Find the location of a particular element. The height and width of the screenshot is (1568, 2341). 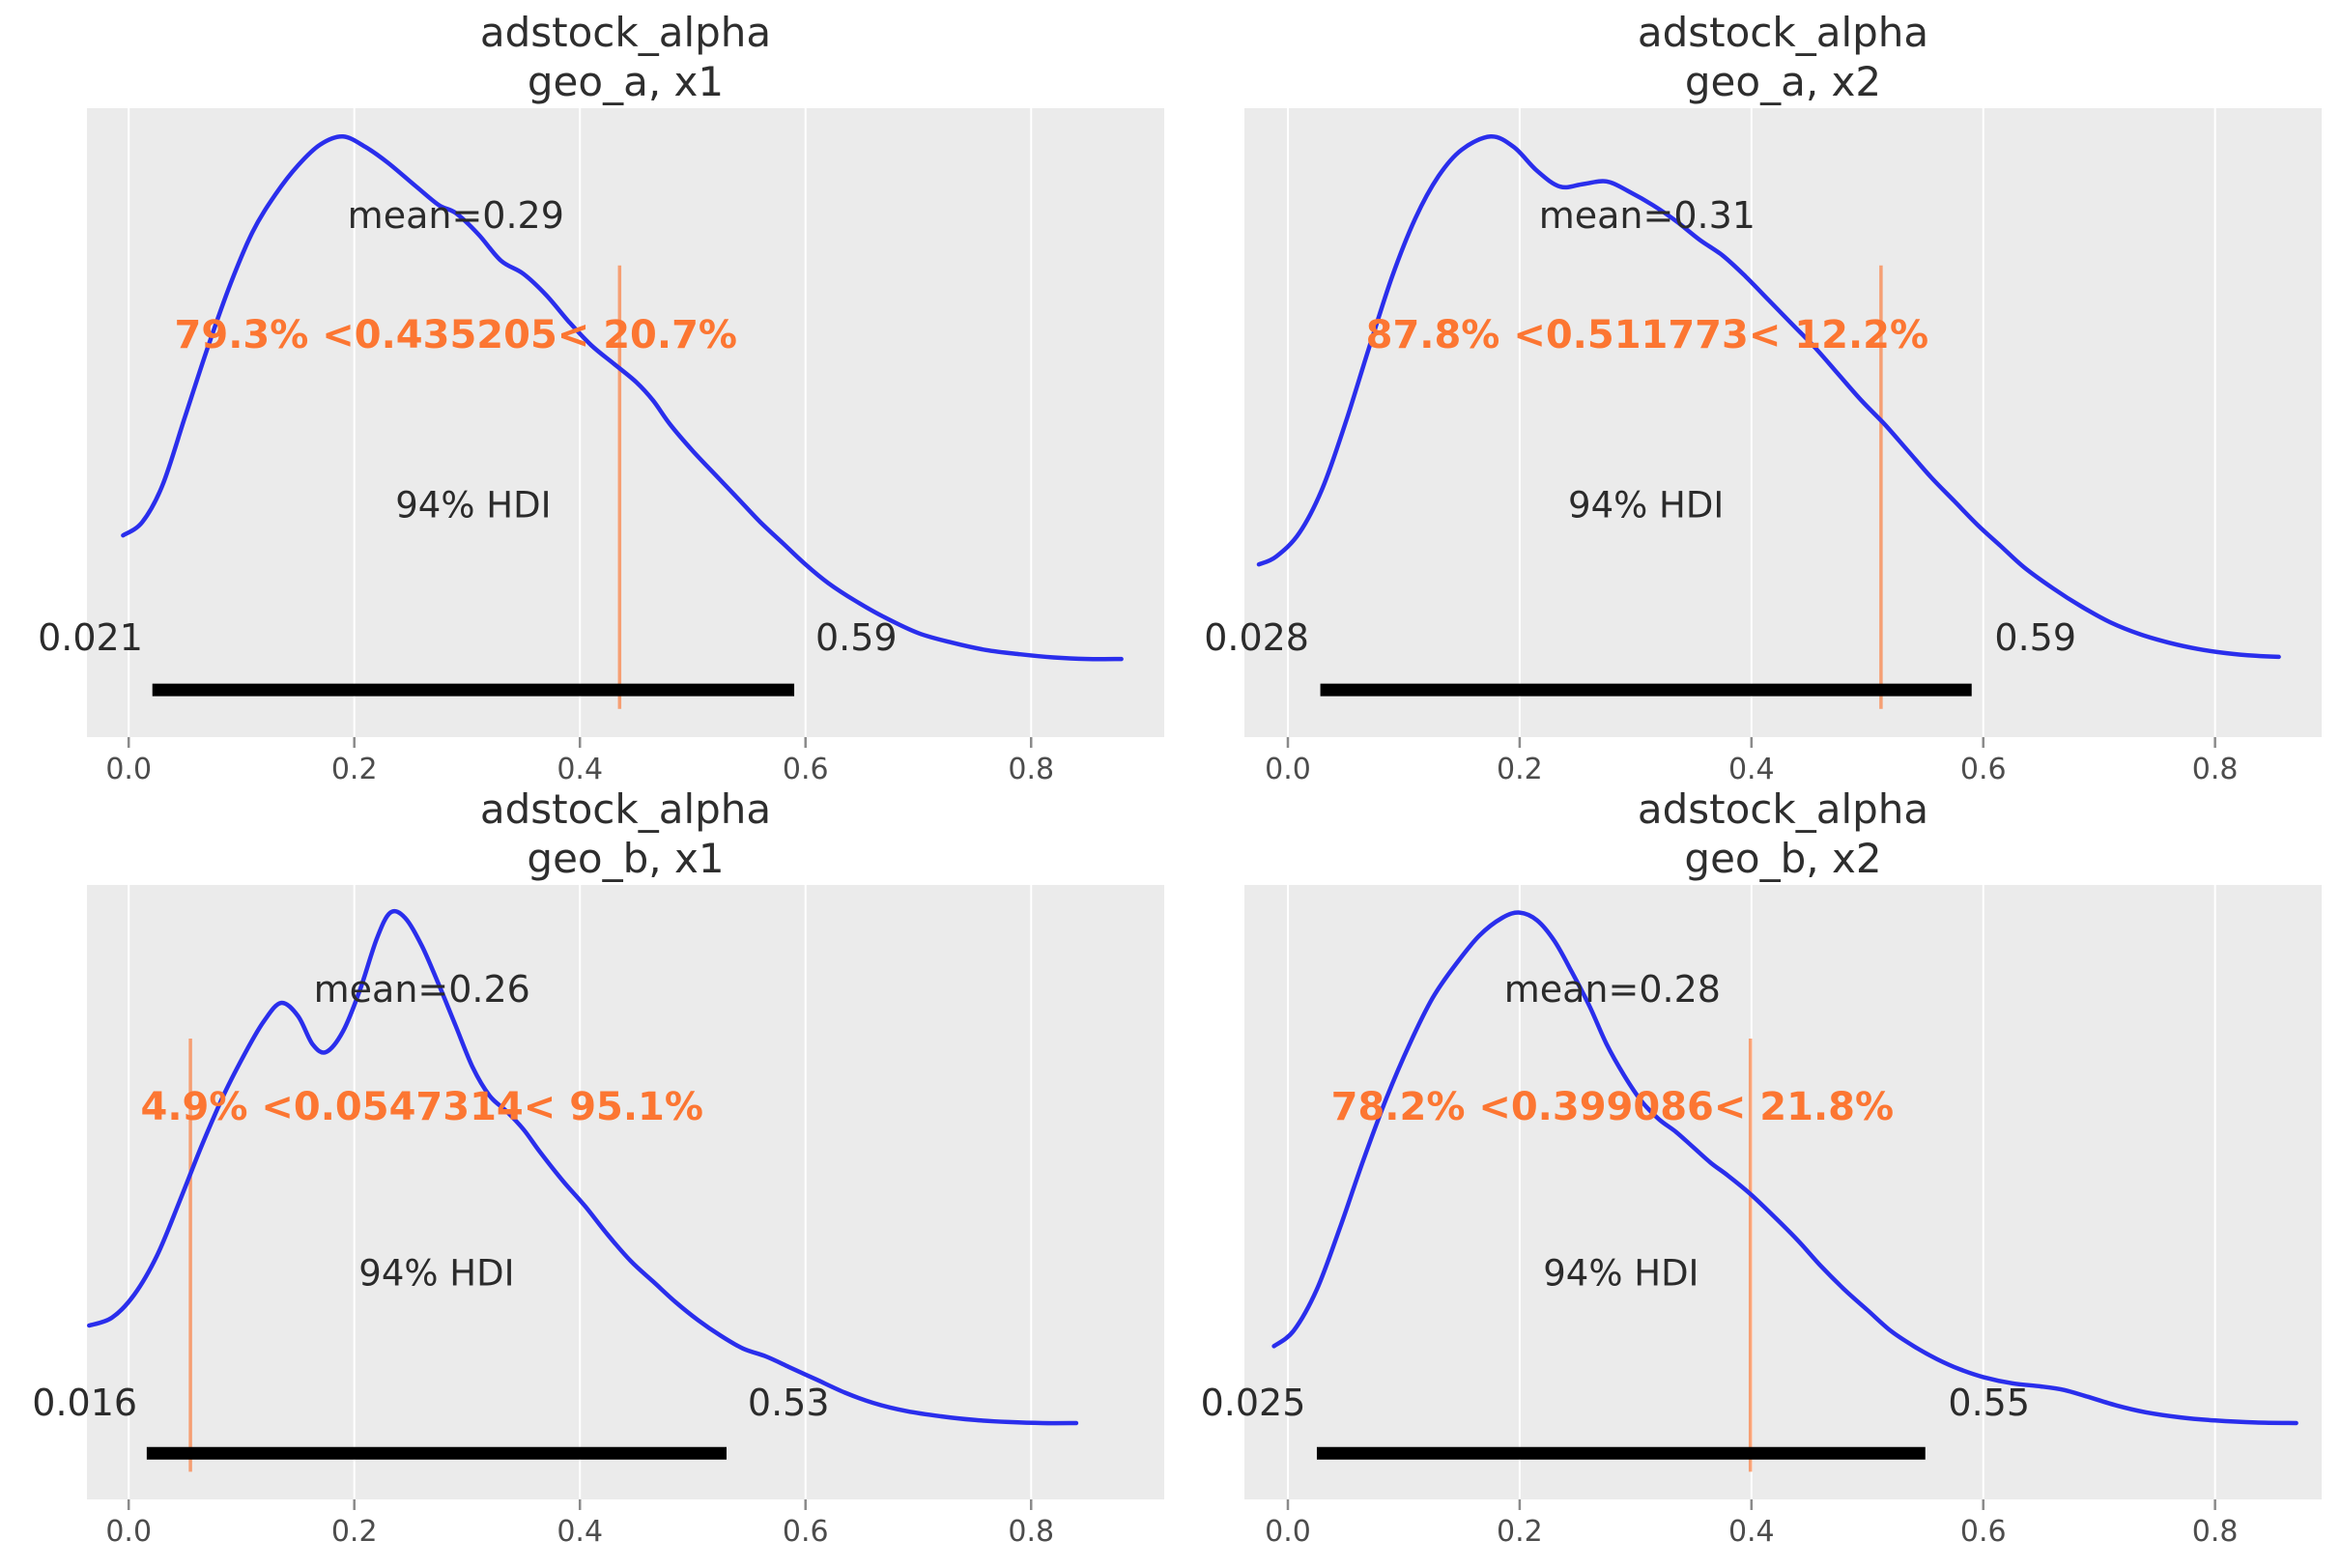

title-coords: geo_a, x2 is located at coordinates (1783, 81).